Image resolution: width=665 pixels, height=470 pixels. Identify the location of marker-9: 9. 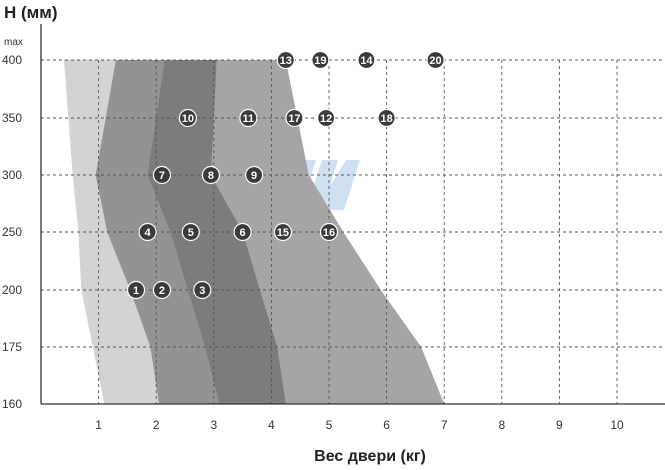
(254, 175).